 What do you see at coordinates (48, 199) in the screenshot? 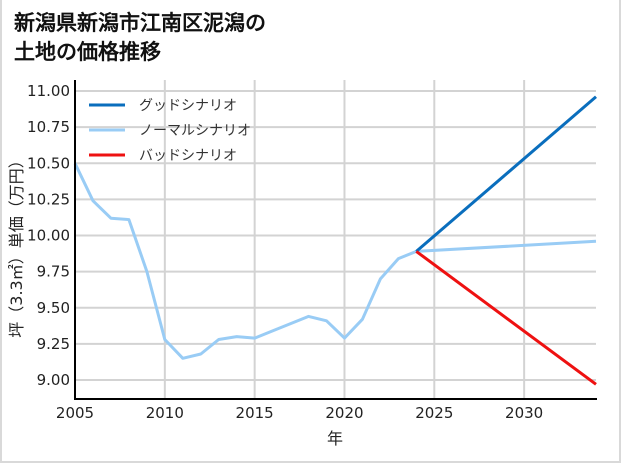
I see `y-tick-label: 10.25` at bounding box center [48, 199].